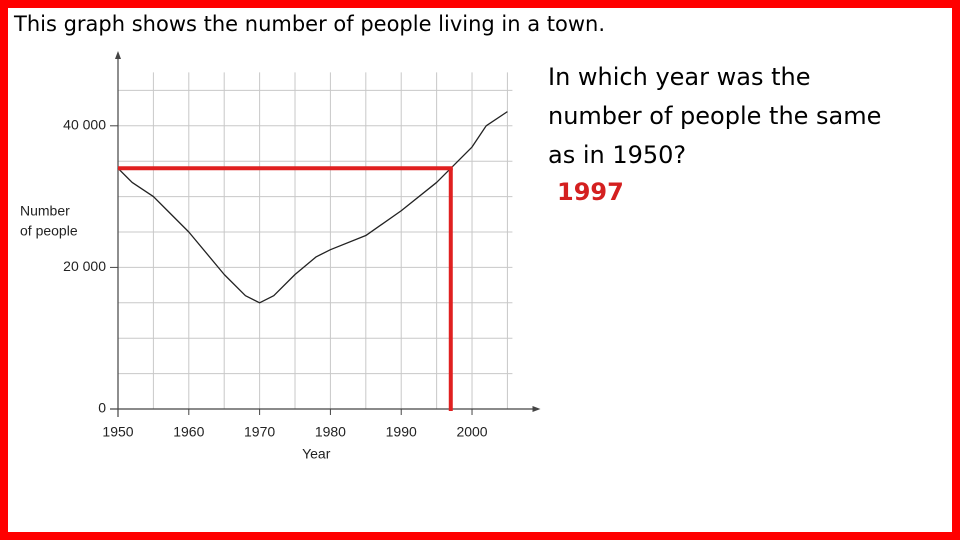 The image size is (960, 540). I want to click on x-axis-title: Year, so click(316, 454).